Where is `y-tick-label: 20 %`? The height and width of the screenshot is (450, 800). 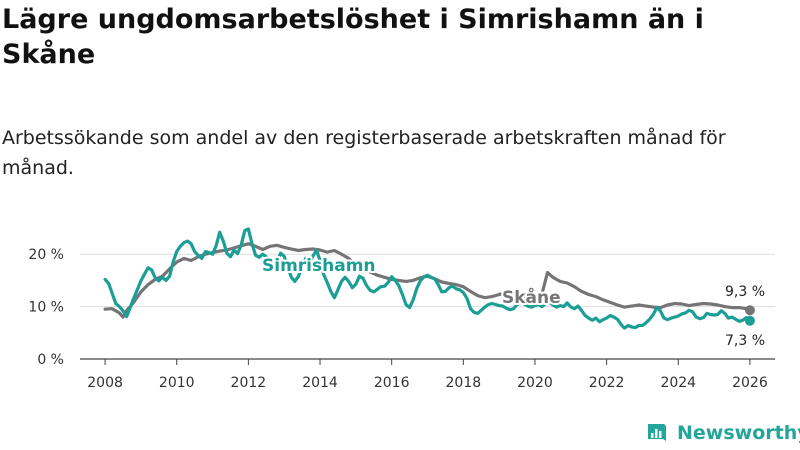
y-tick-label: 20 % is located at coordinates (46, 255).